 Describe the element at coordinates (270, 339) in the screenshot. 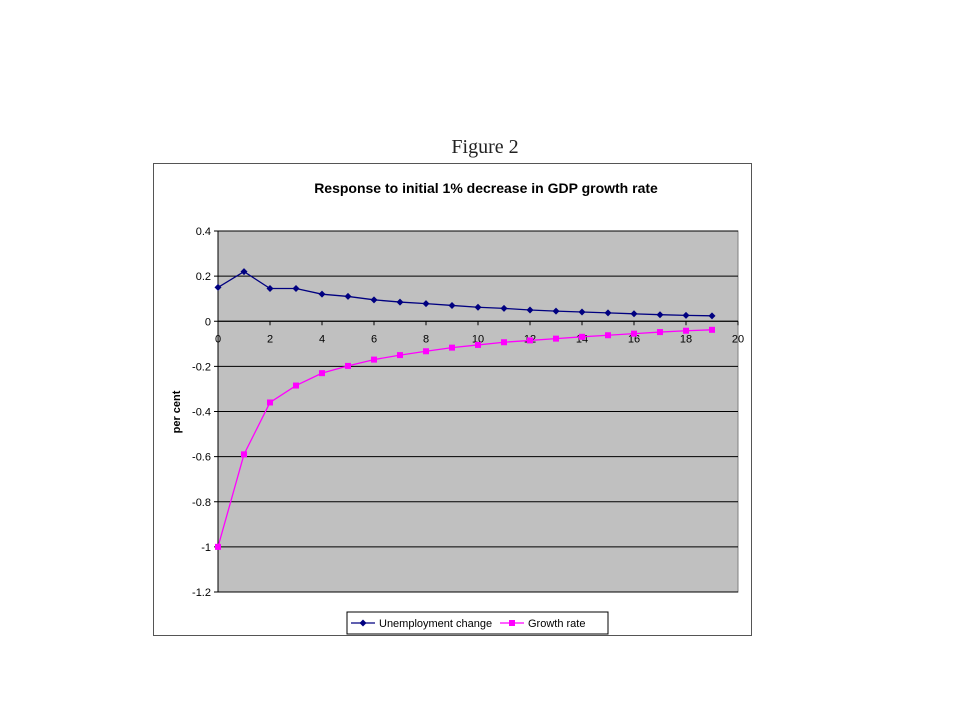

I see `x-tick-label: 2` at that location.